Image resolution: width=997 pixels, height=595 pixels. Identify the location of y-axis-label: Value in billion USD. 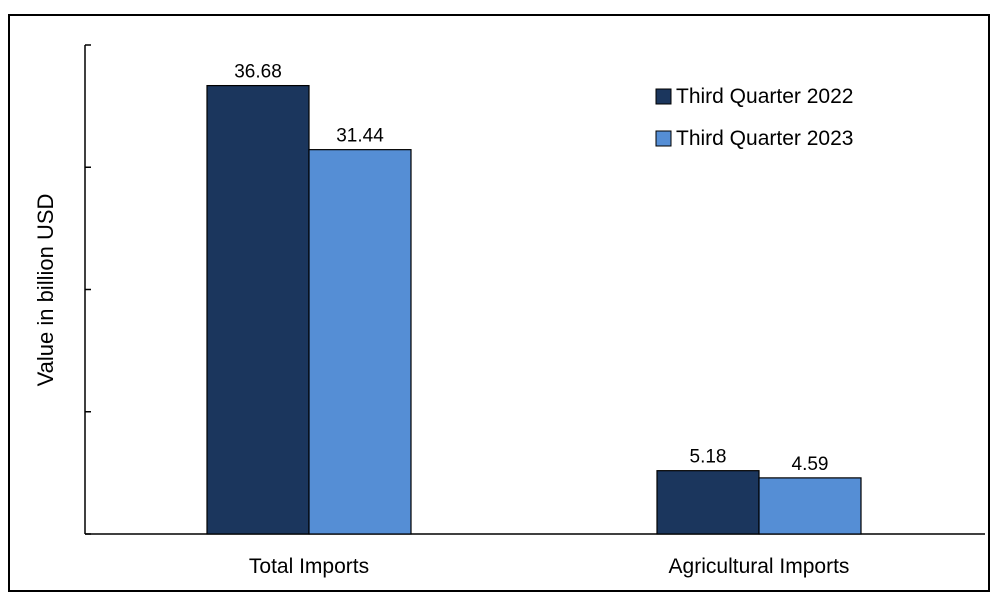
(45, 290).